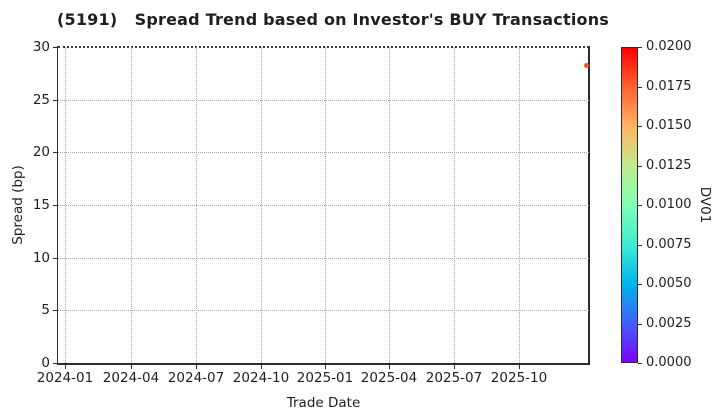 The width and height of the screenshot is (720, 420). What do you see at coordinates (669, 165) in the screenshot?
I see `colorbar-tick-label: 0.0125` at bounding box center [669, 165].